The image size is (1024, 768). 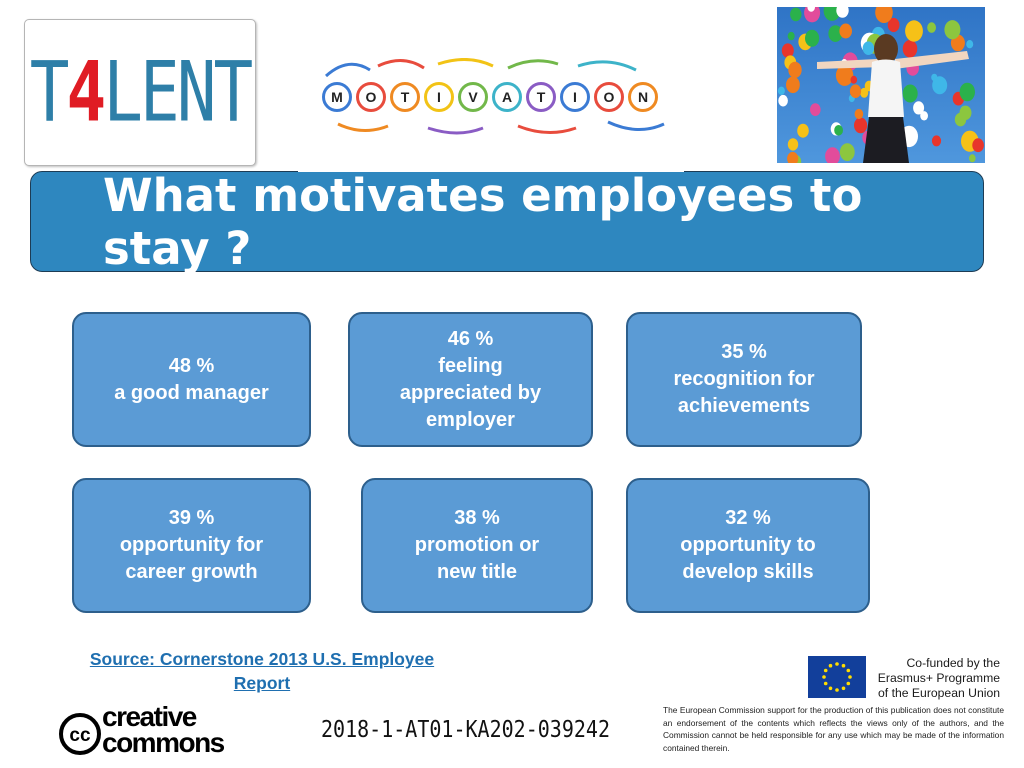 I want to click on woman-figure, so click(x=893, y=98).